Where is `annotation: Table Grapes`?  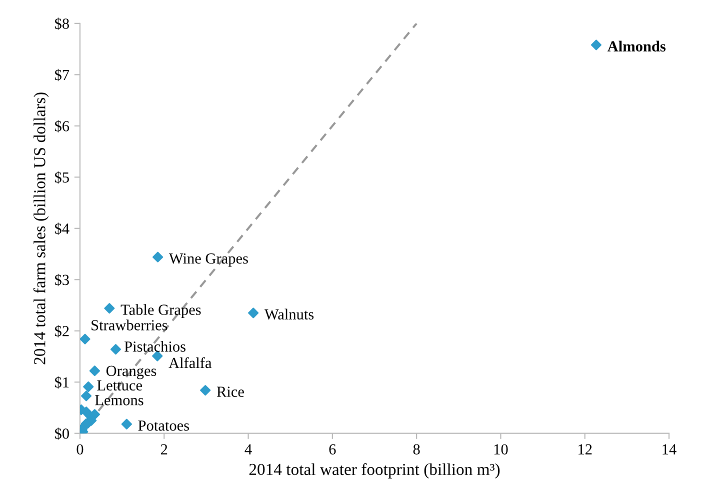 annotation: Table Grapes is located at coordinates (160, 311).